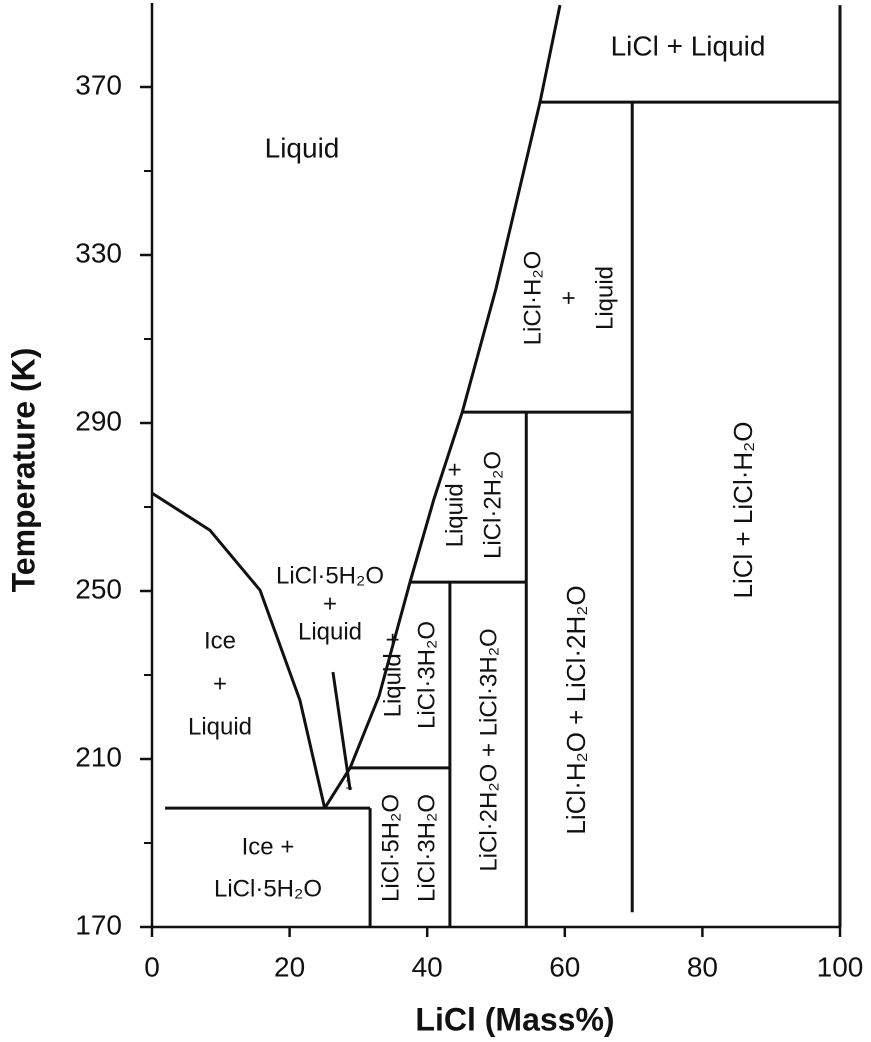  What do you see at coordinates (349, 784) in the screenshot?
I see `region-label: 1` at bounding box center [349, 784].